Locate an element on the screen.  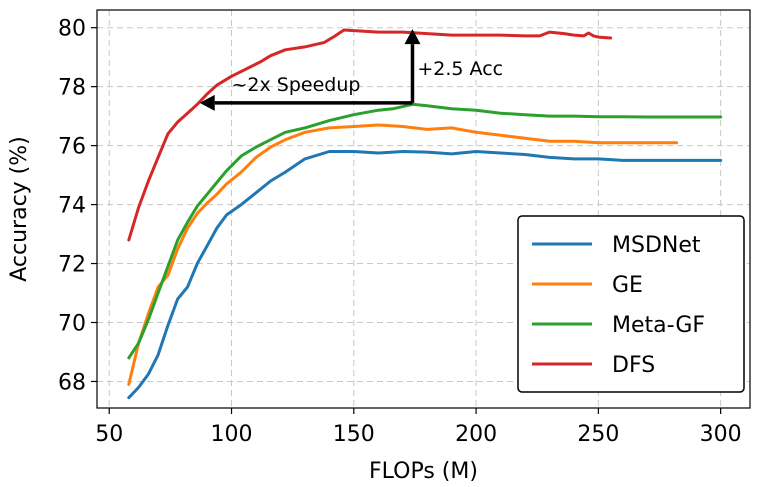
y-tick-label: 68 is located at coordinates (72, 382).